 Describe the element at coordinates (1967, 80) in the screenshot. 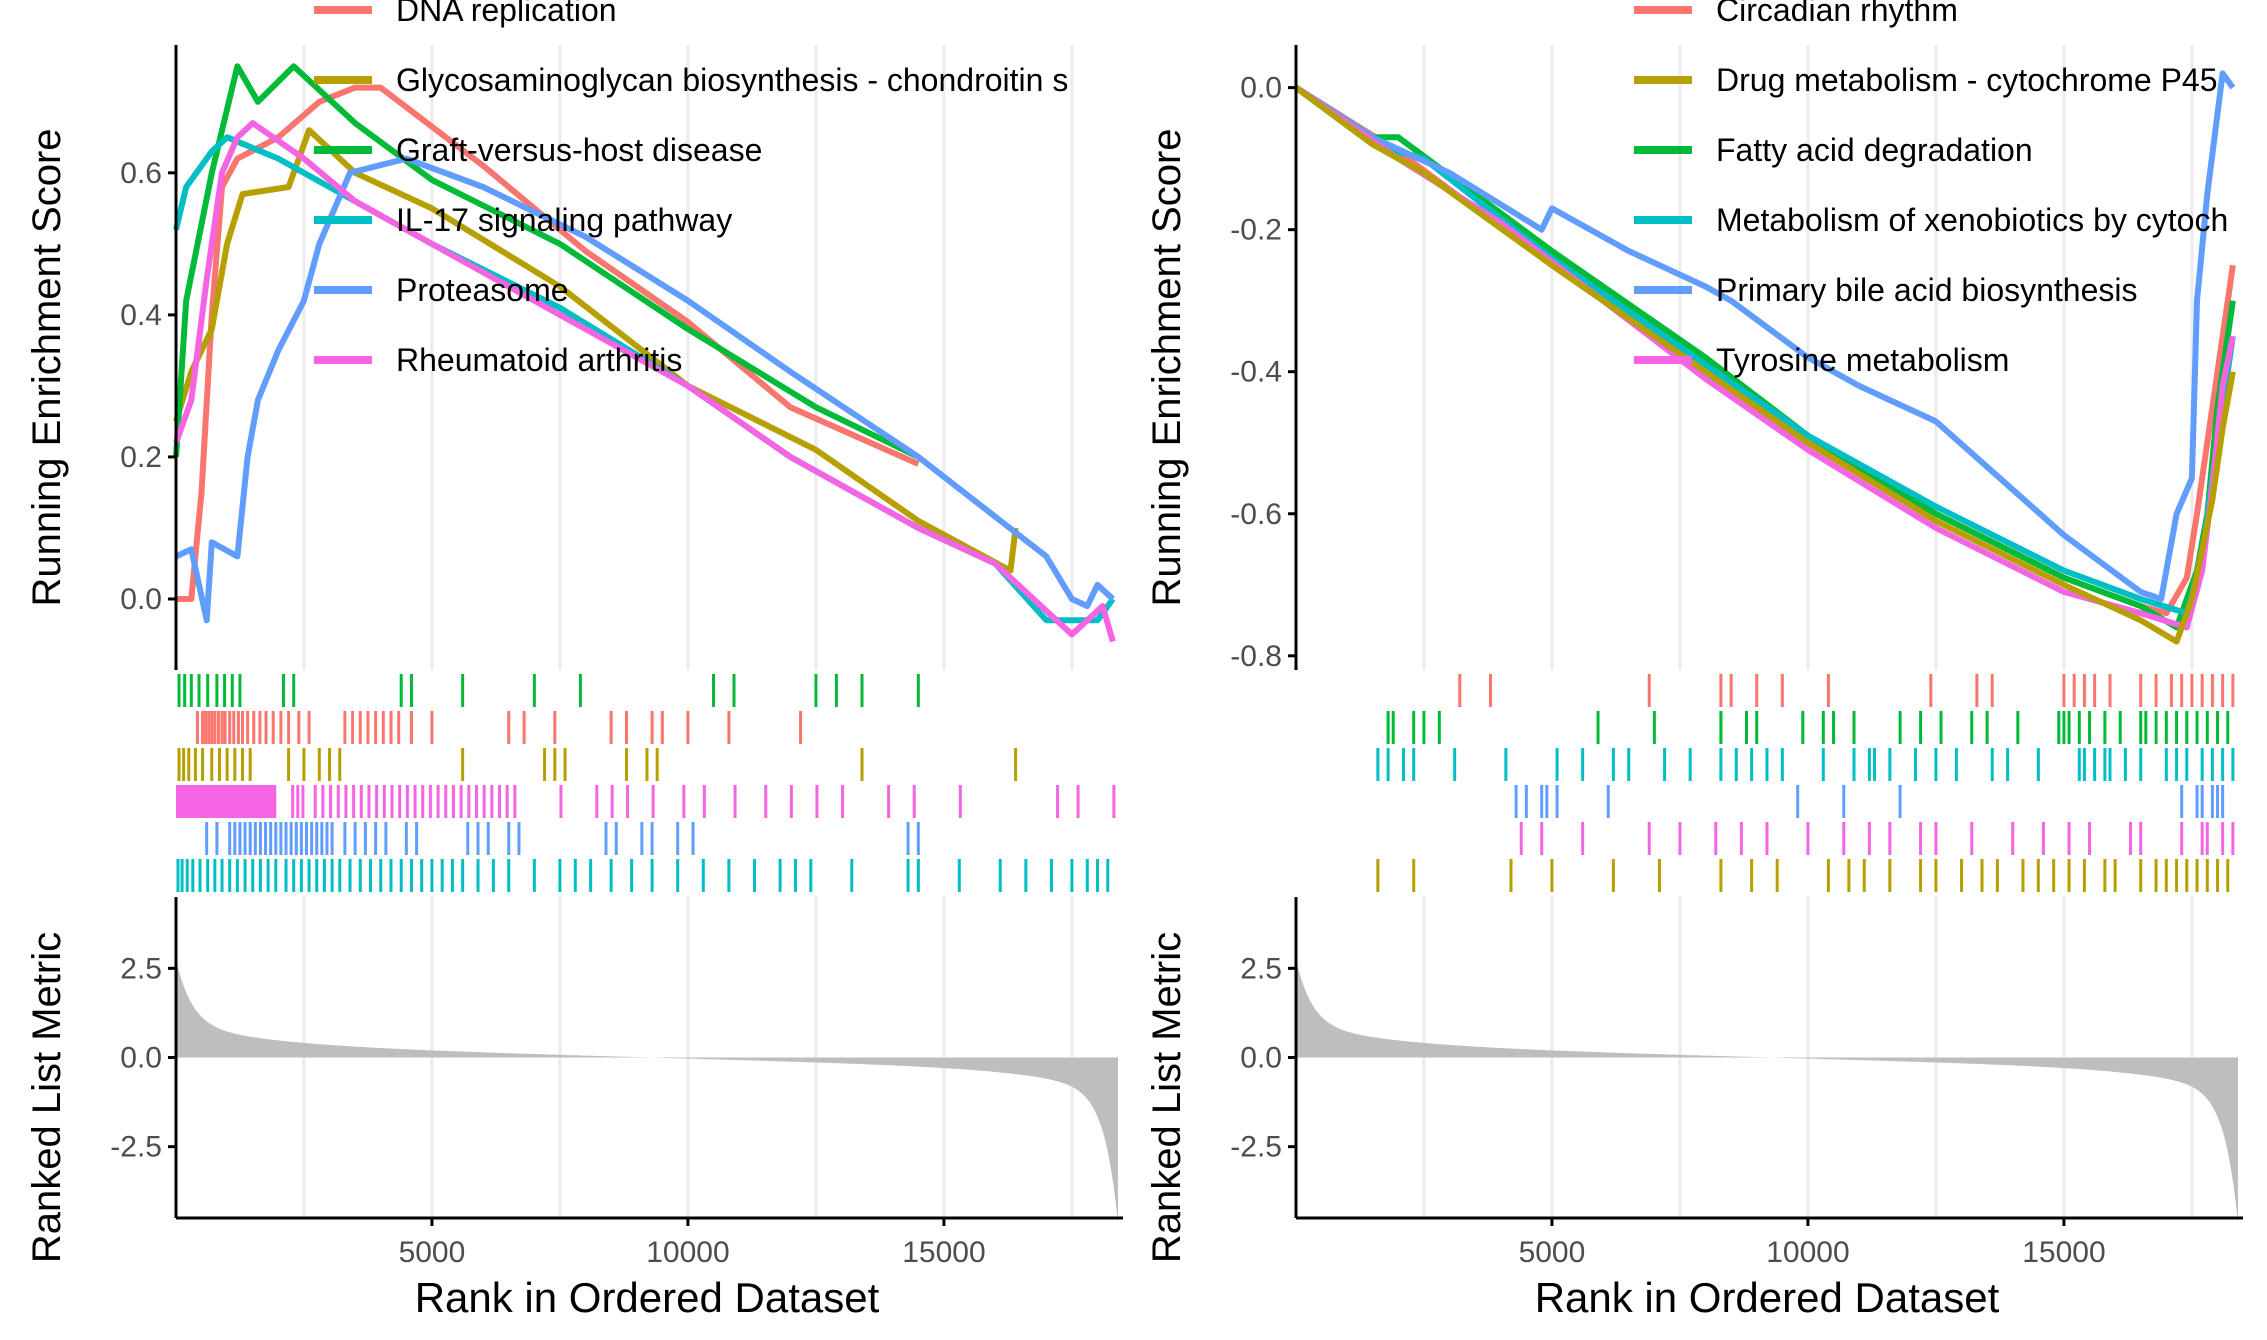

I see `legend-label: Drug metabolism - cytochrome P45` at that location.